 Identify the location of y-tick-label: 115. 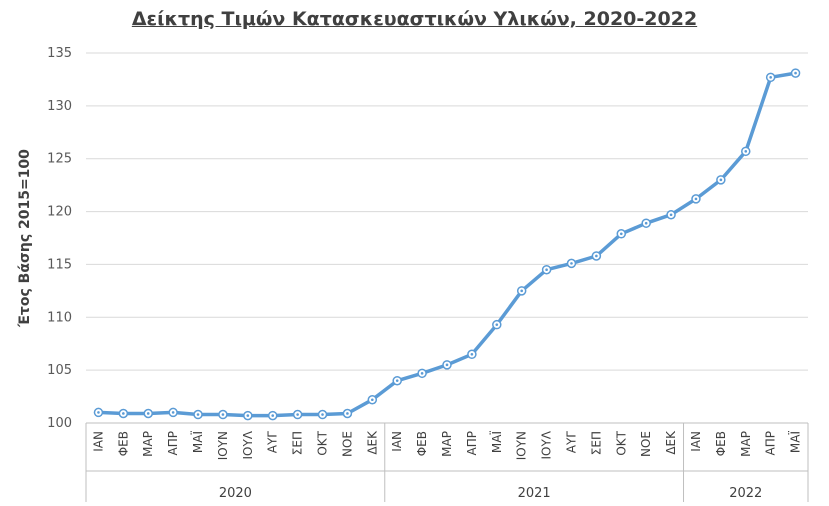
(59, 264).